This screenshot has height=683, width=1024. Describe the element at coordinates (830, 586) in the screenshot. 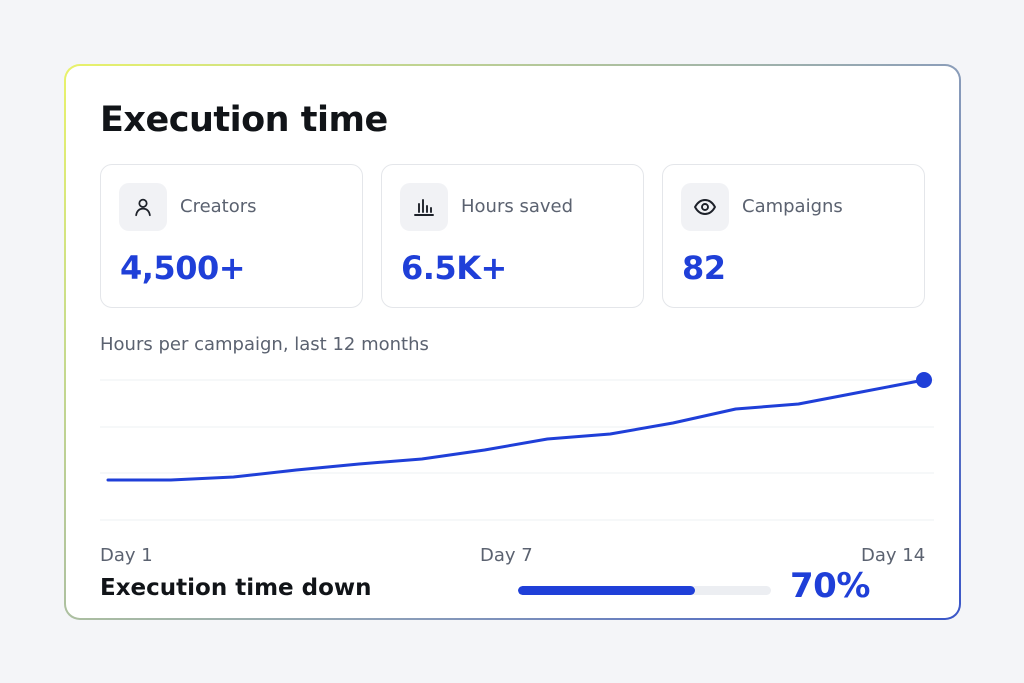

I see `percent-value: 70%` at that location.